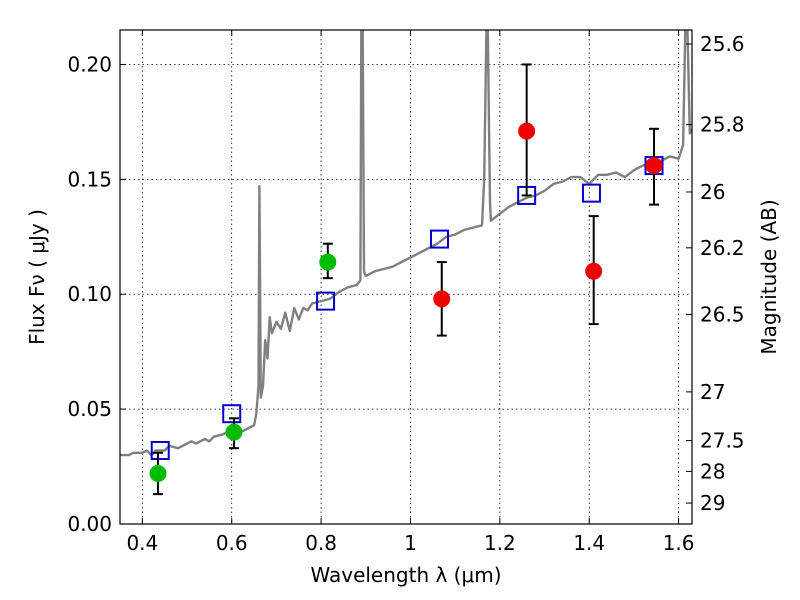 The image size is (800, 600). Describe the element at coordinates (89, 409) in the screenshot. I see `y-tick-label: 0.05` at that location.